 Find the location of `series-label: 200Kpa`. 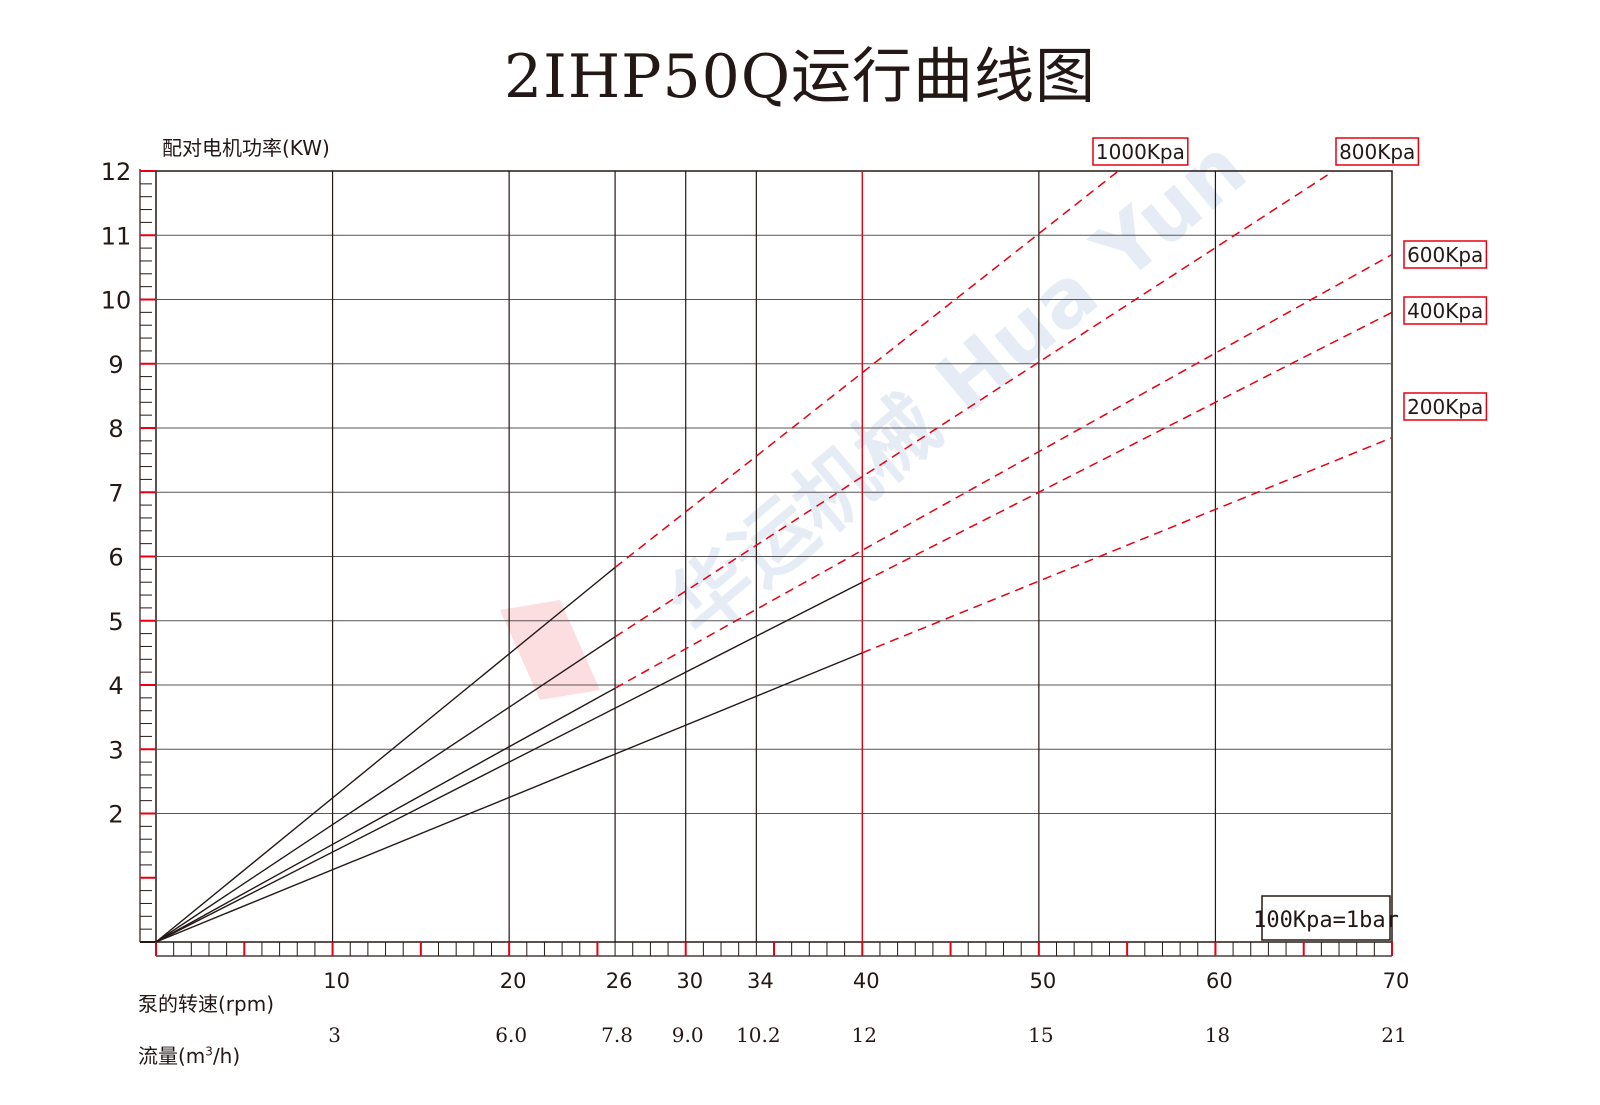

series-label: 200Kpa is located at coordinates (1445, 407).